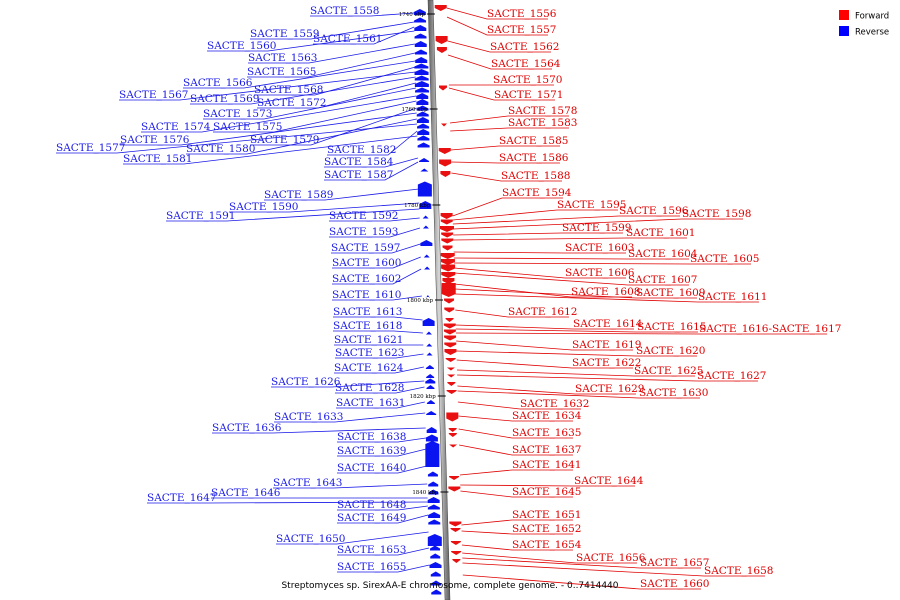  What do you see at coordinates (200, 216) in the screenshot?
I see `reverse-gene-label-sacte-1591: SACTE_1591` at bounding box center [200, 216].